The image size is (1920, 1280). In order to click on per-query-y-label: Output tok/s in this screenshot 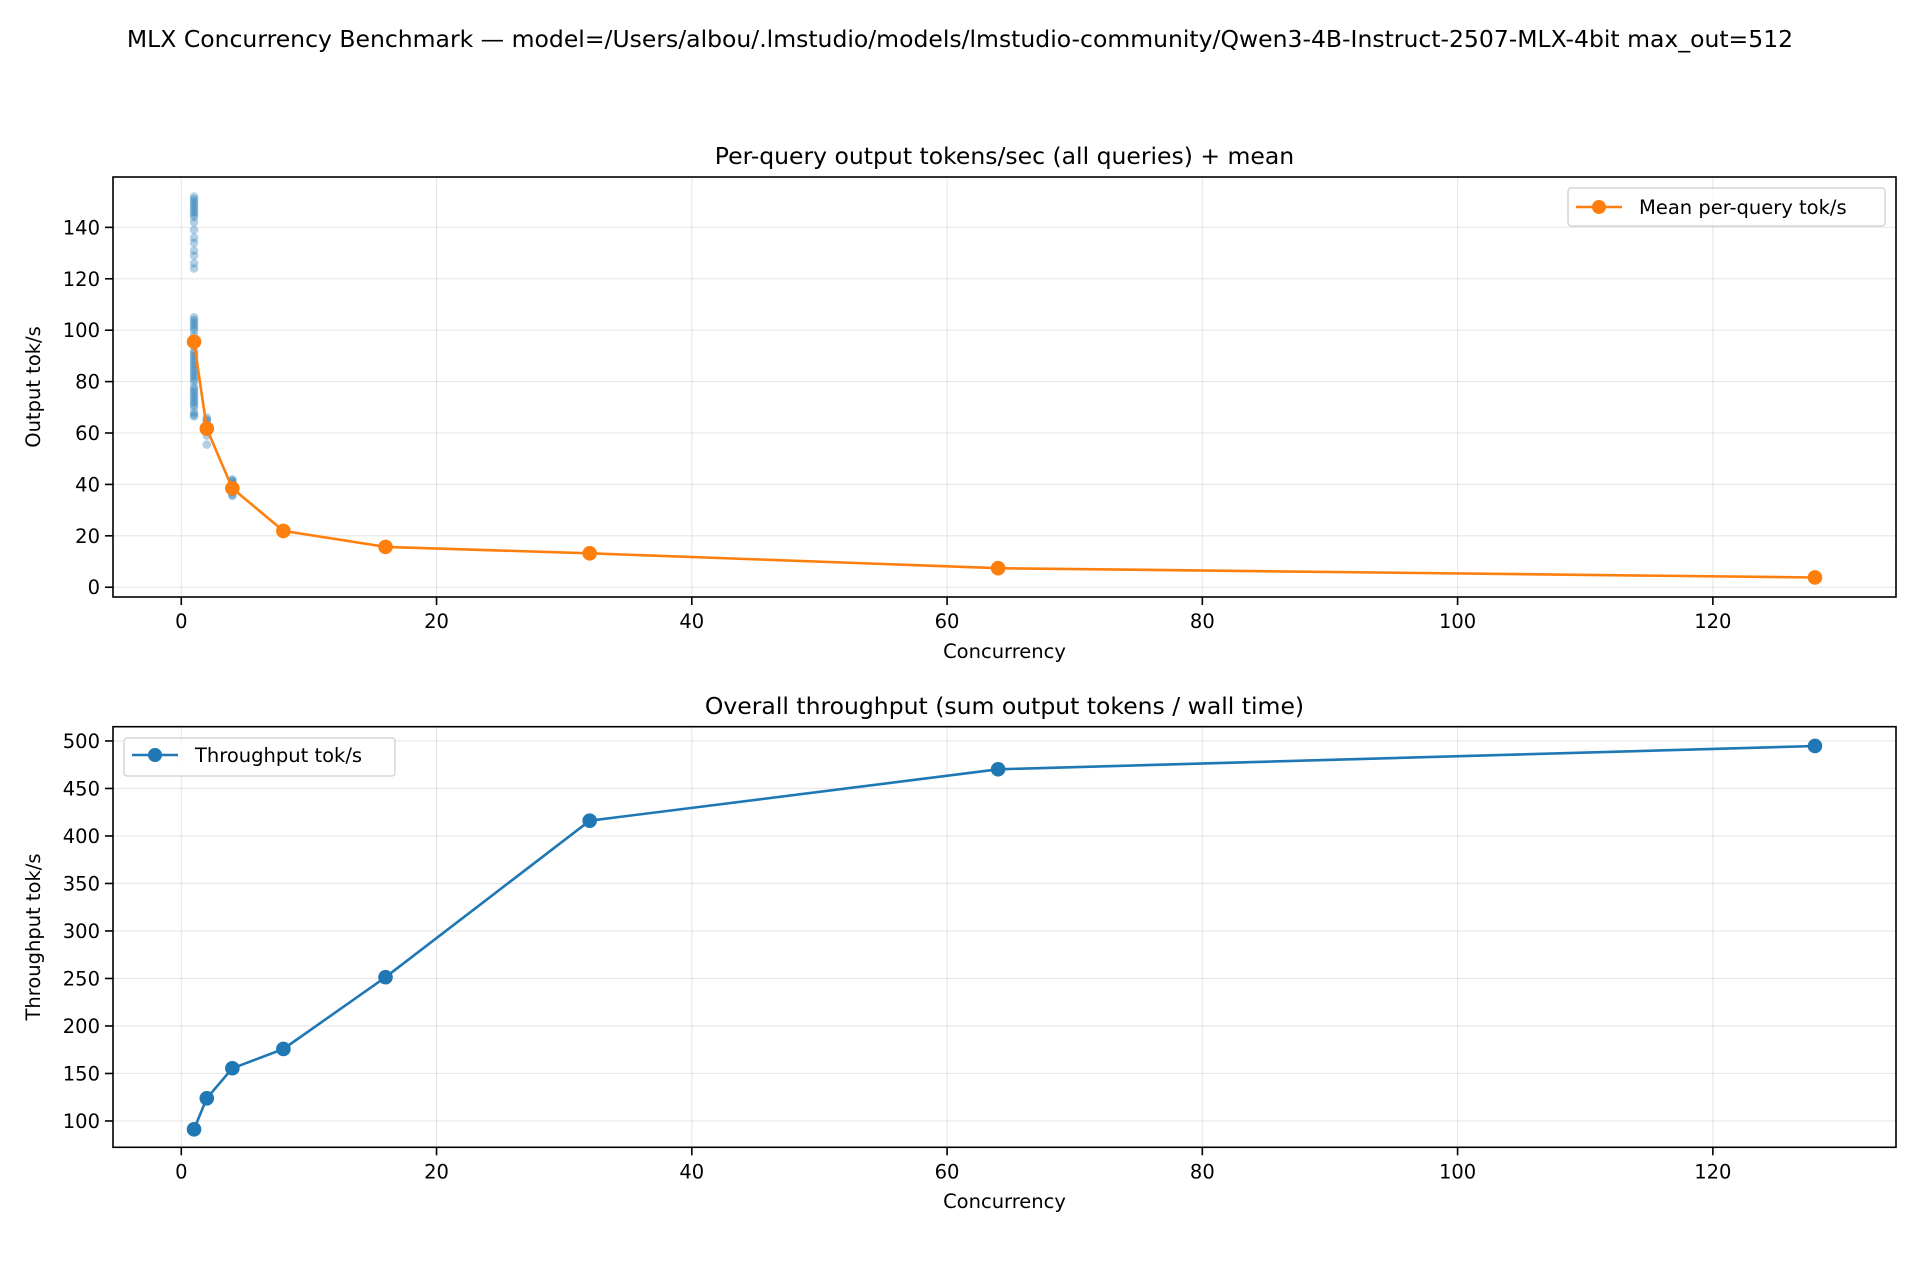, I will do `click(33, 387)`.